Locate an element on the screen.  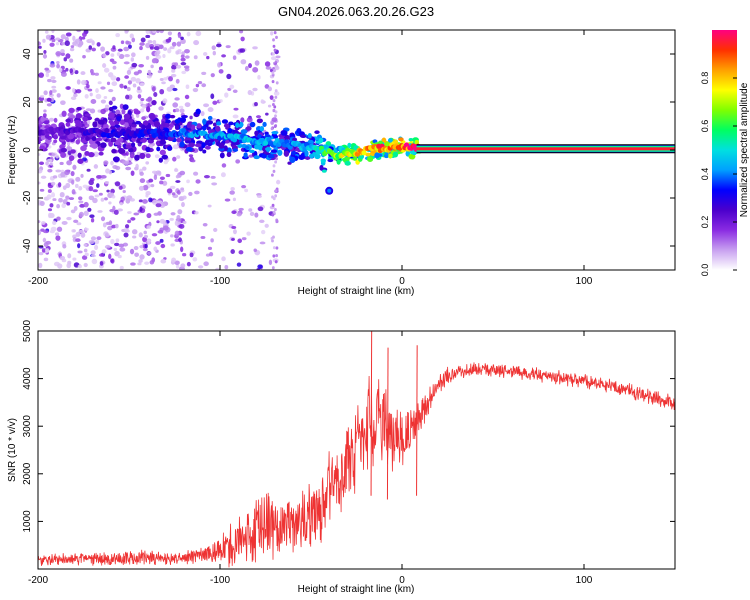
heatmap-band-core is located at coordinates (545, 149).